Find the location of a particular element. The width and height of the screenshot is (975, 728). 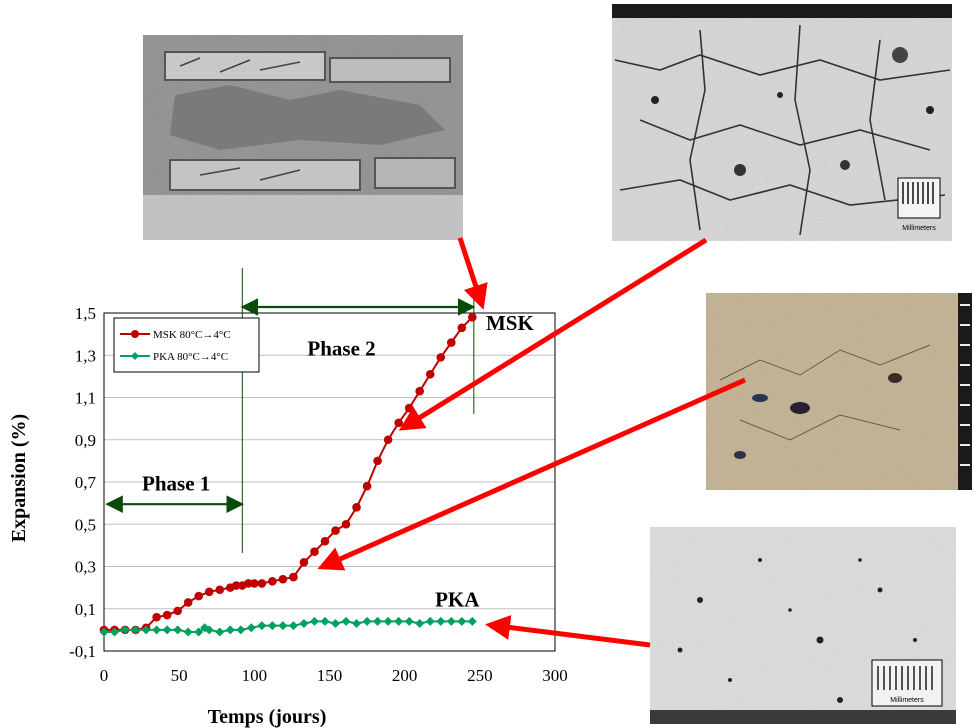

y-tick-labels: -0,1 0,1 0,3 0,5 0,7 0,9 1,1 1,3 1,5 is located at coordinates (82, 482).